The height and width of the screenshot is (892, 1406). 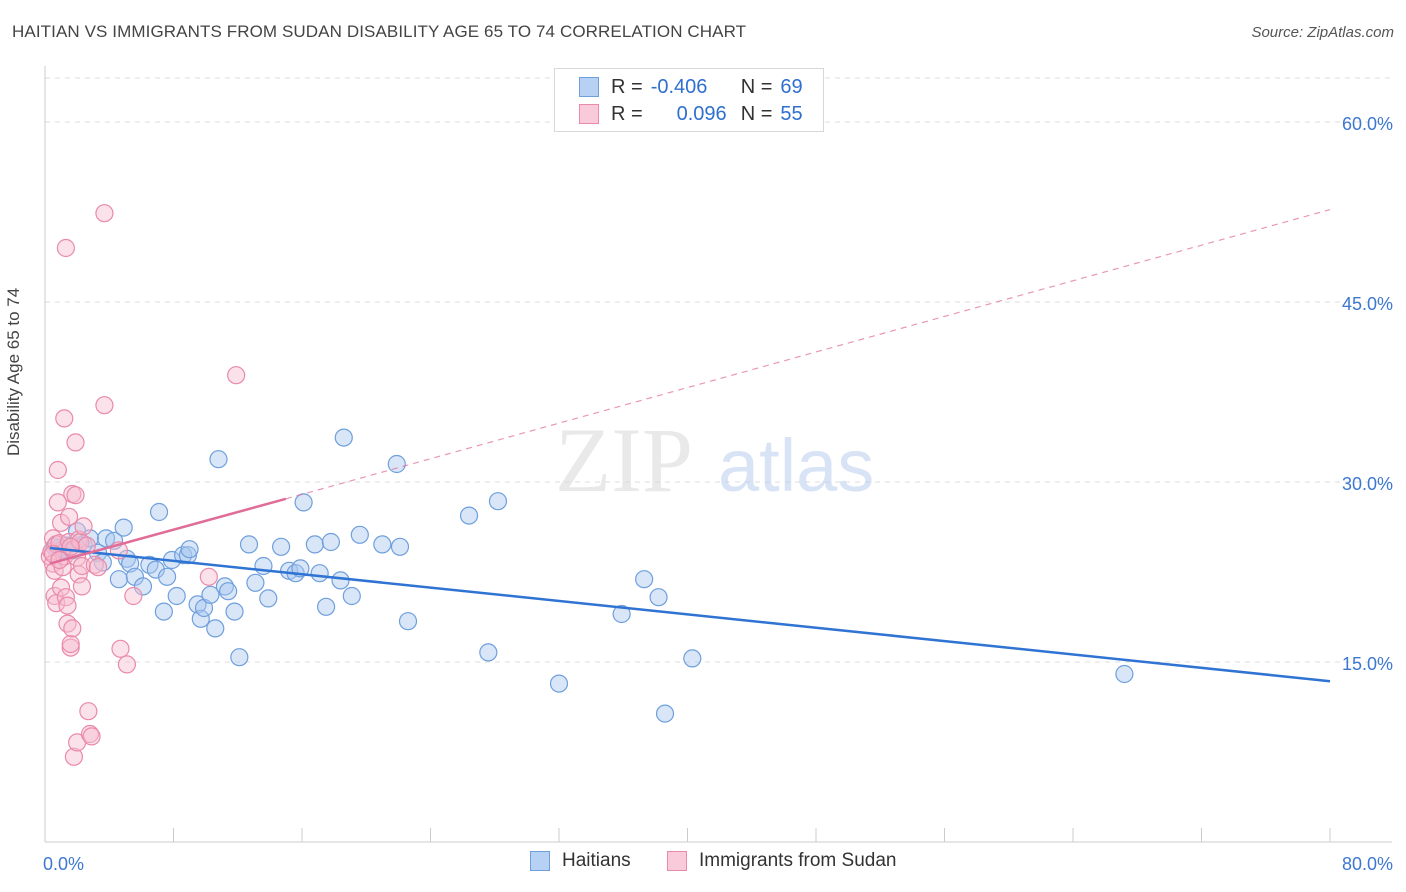 What do you see at coordinates (798, 860) in the screenshot?
I see `legend-label: Immigrants from Sudan` at bounding box center [798, 860].